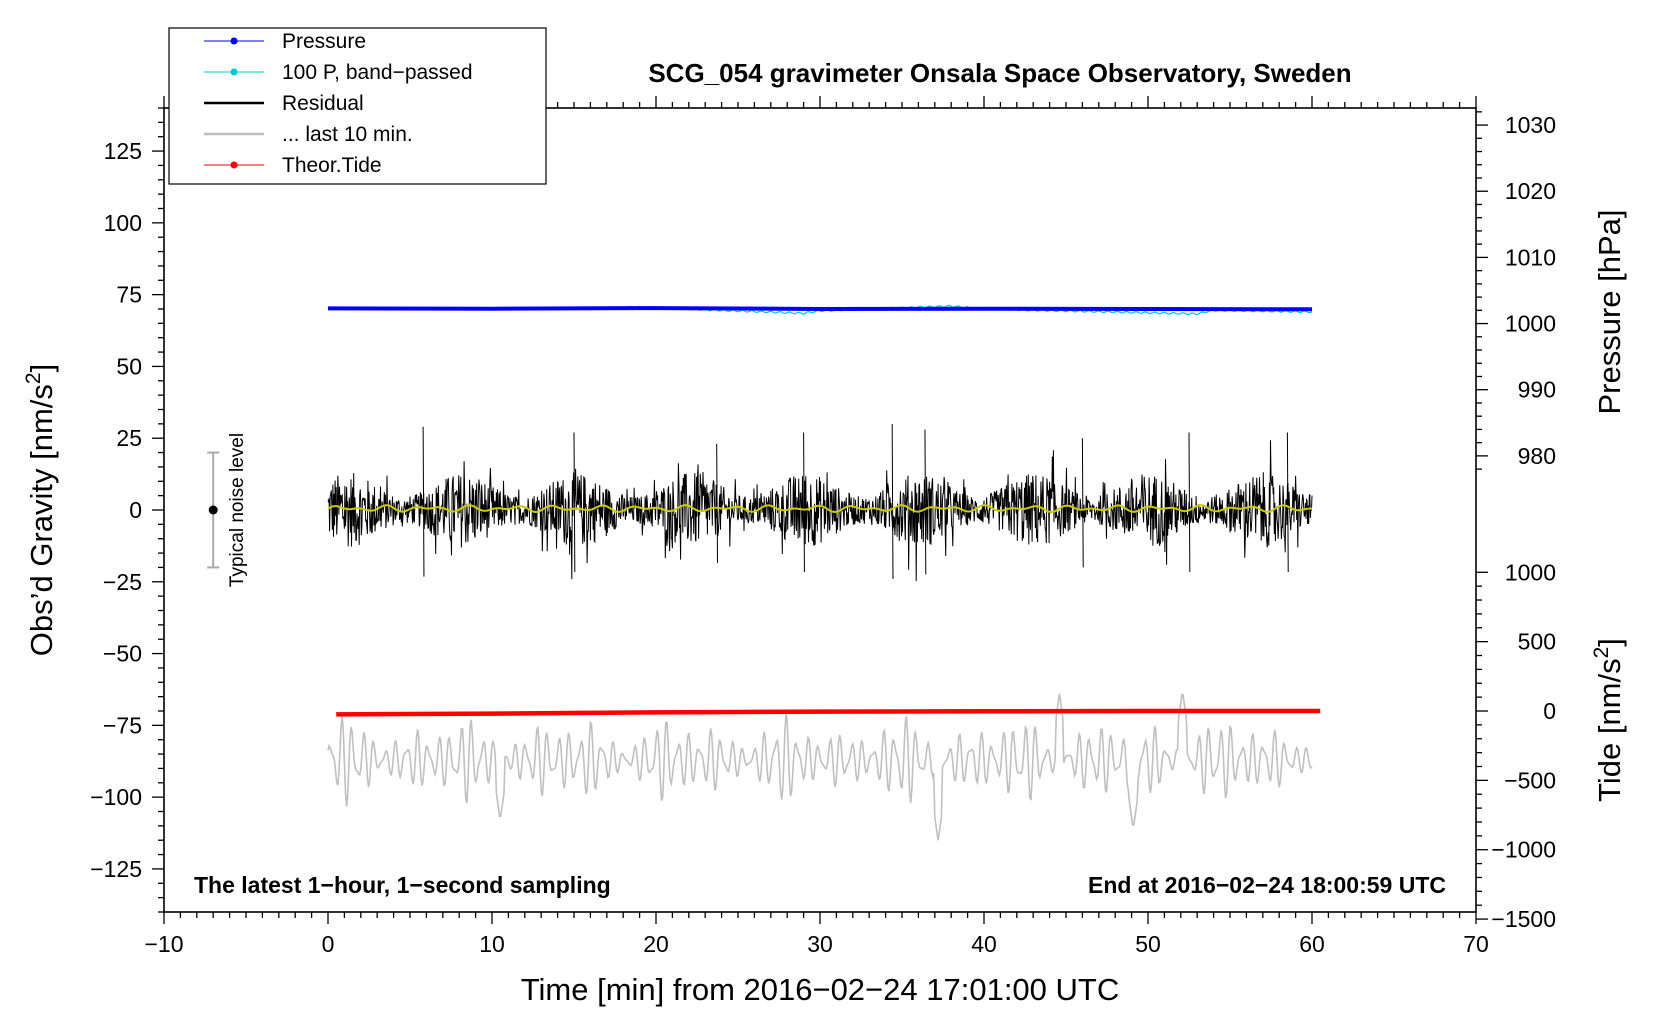 The width and height of the screenshot is (1660, 1020). What do you see at coordinates (135, 510) in the screenshot?
I see `y-tick-label: 0` at bounding box center [135, 510].